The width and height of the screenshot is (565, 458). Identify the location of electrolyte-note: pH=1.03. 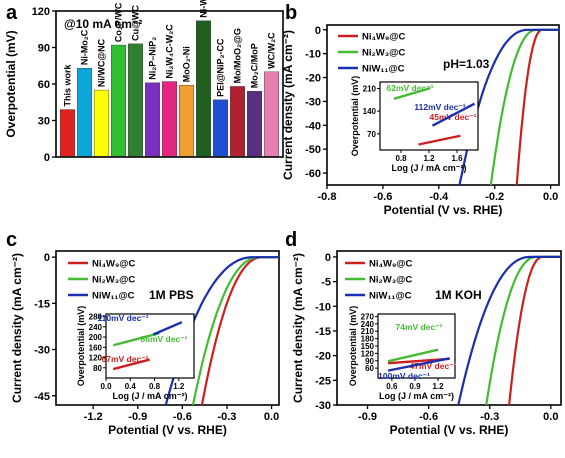
(466, 64).